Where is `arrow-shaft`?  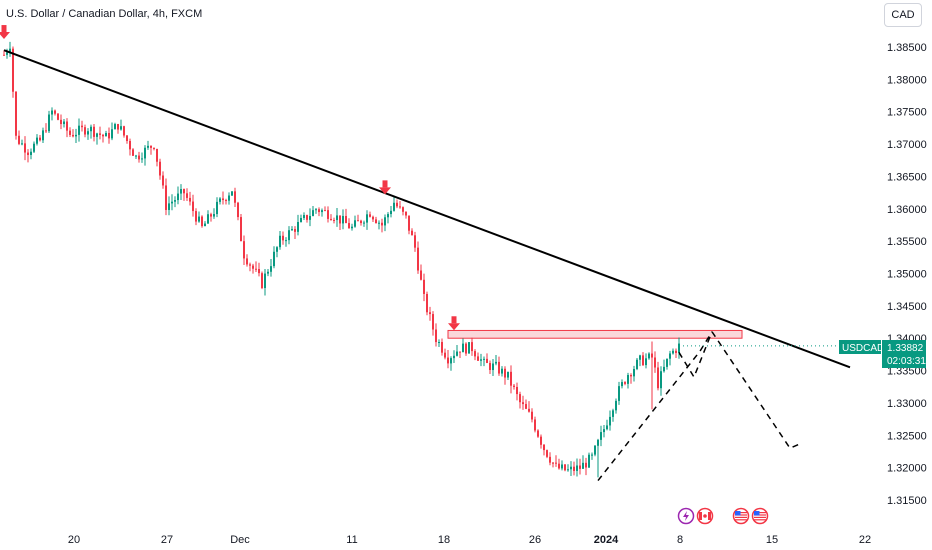
arrow-shaft is located at coordinates (385, 184).